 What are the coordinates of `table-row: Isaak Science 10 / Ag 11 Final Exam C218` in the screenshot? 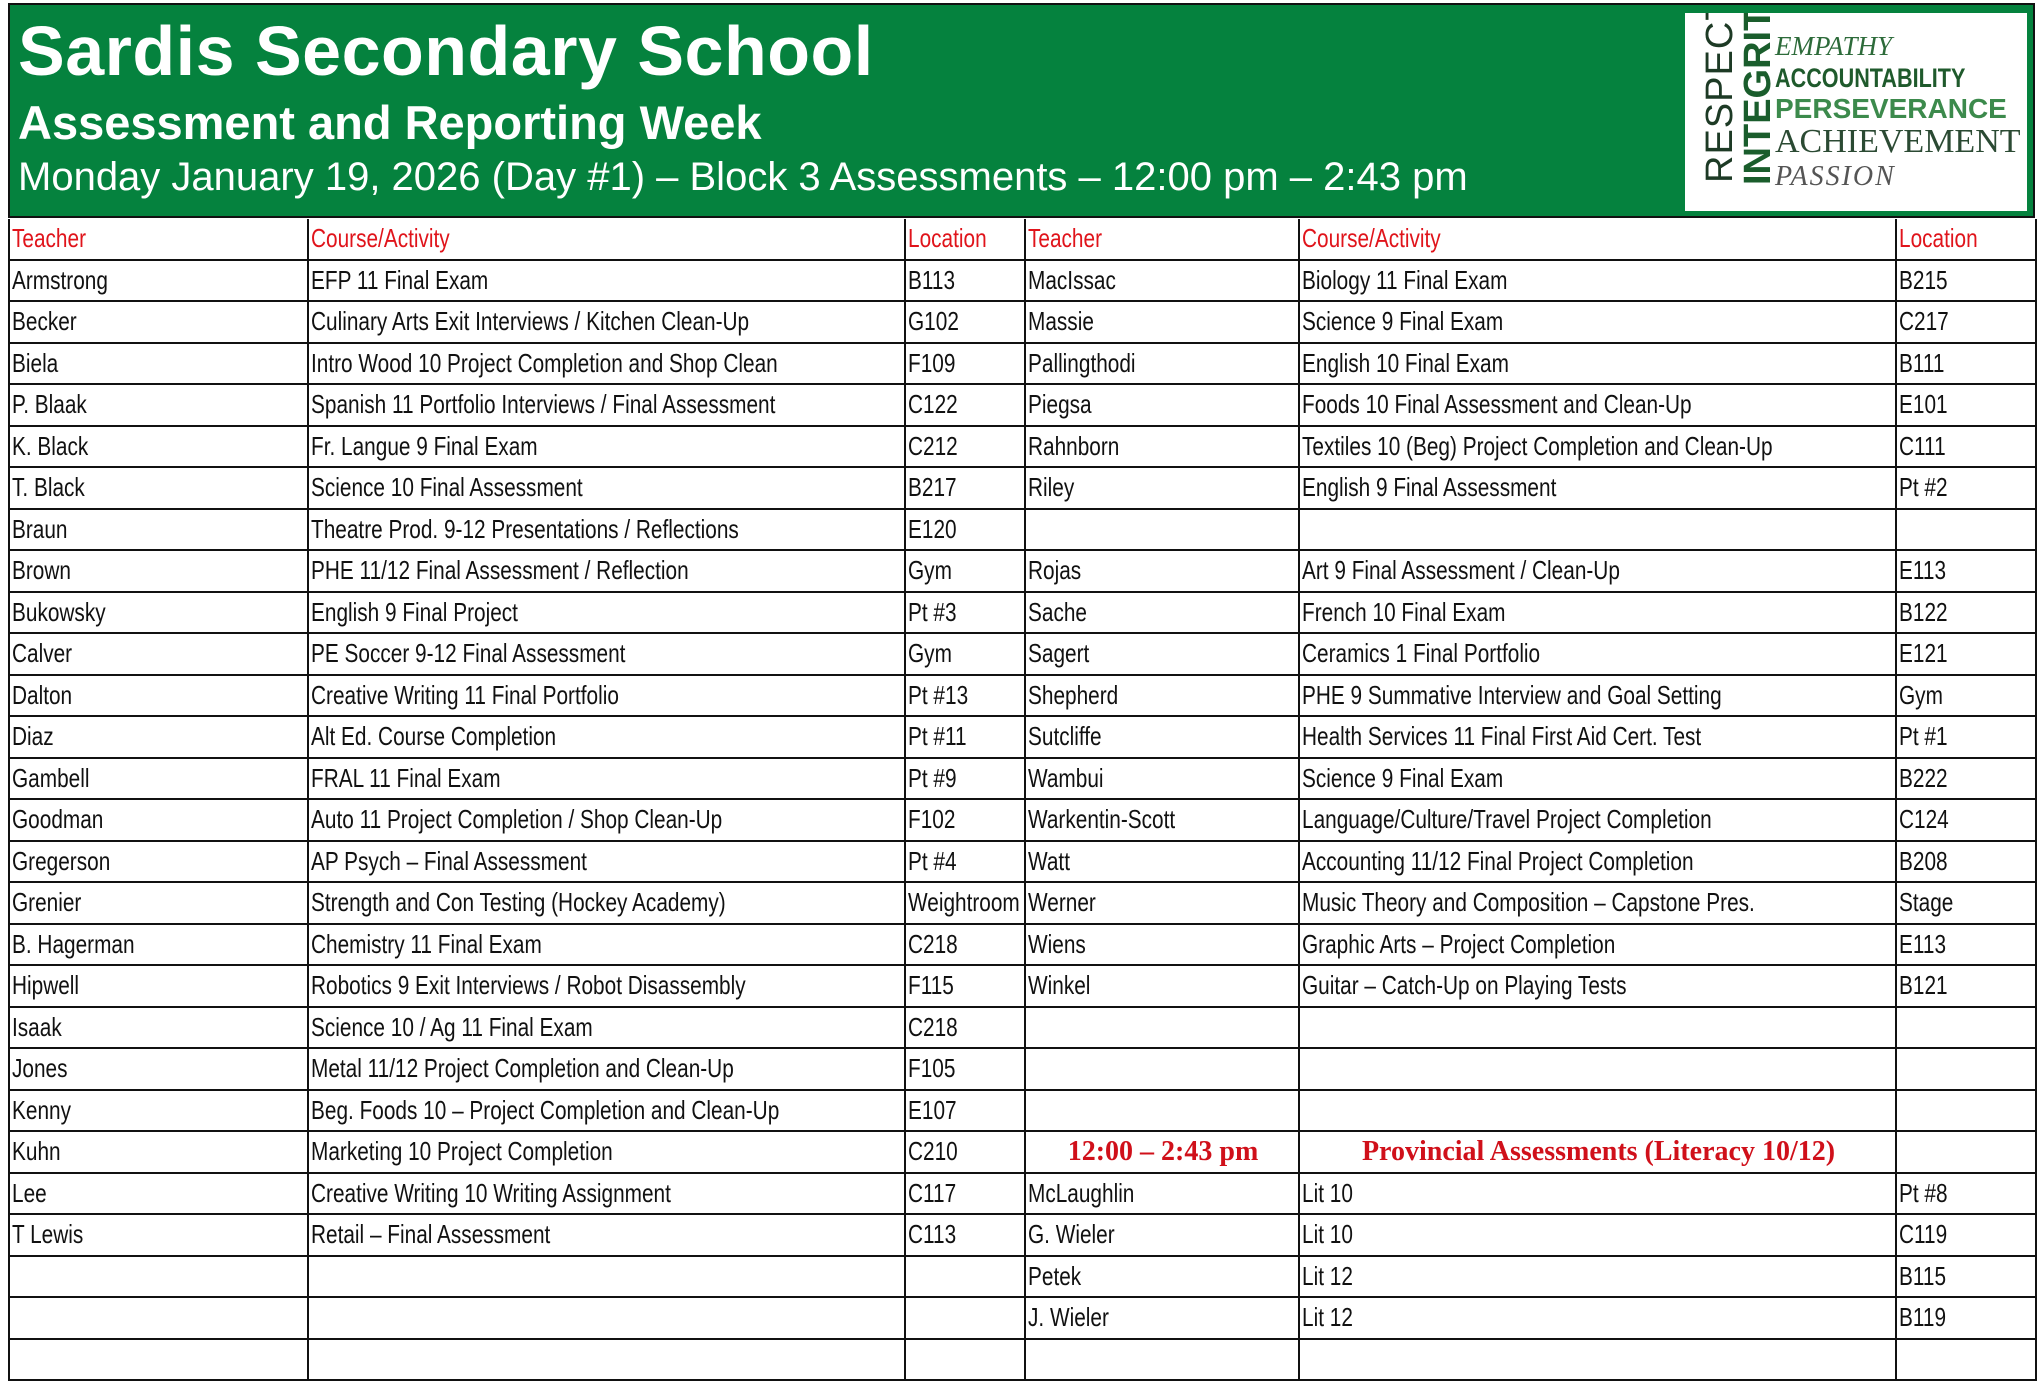 It's located at (1022, 1027).